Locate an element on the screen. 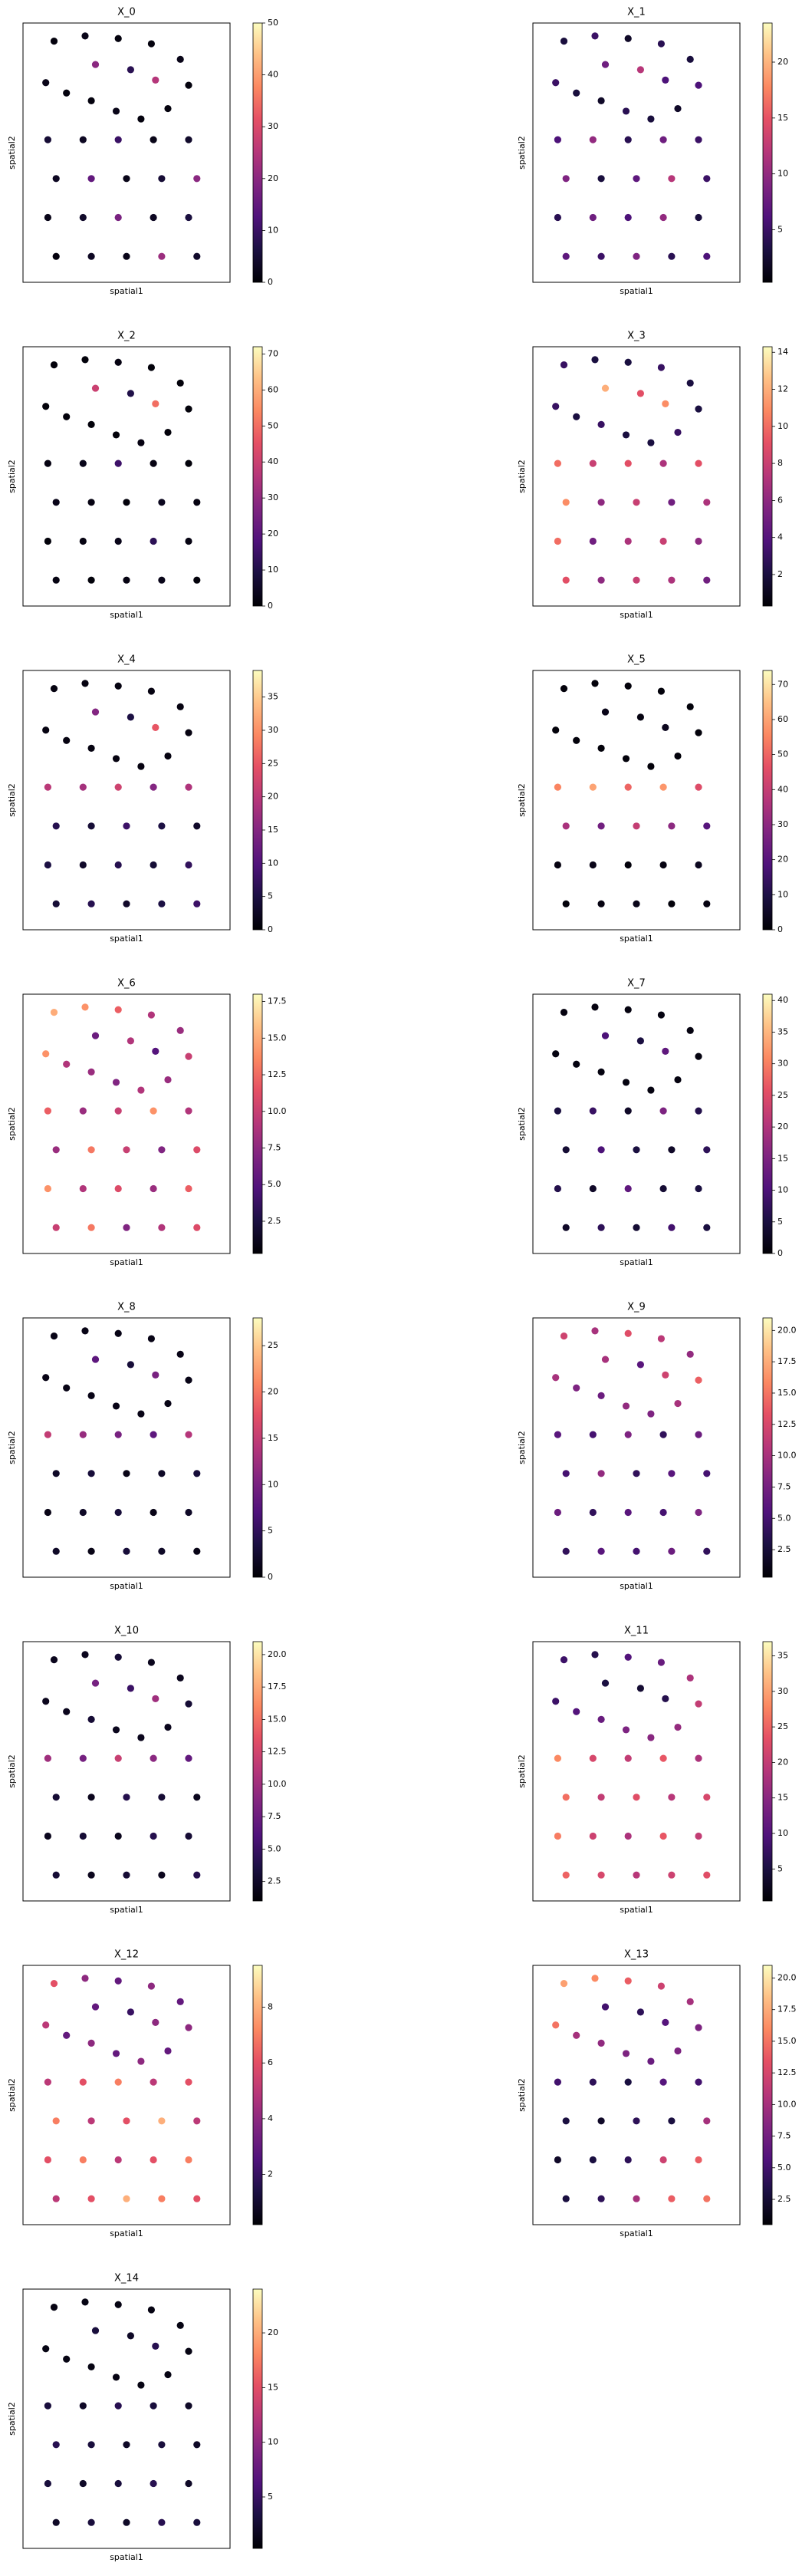  colorbar-tick-label: 12 is located at coordinates (782, 389).